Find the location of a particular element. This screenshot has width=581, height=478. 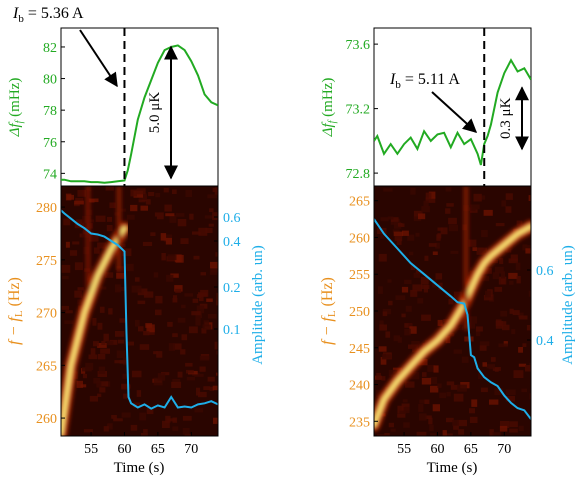

xtick-label: 55 is located at coordinates (404, 449).